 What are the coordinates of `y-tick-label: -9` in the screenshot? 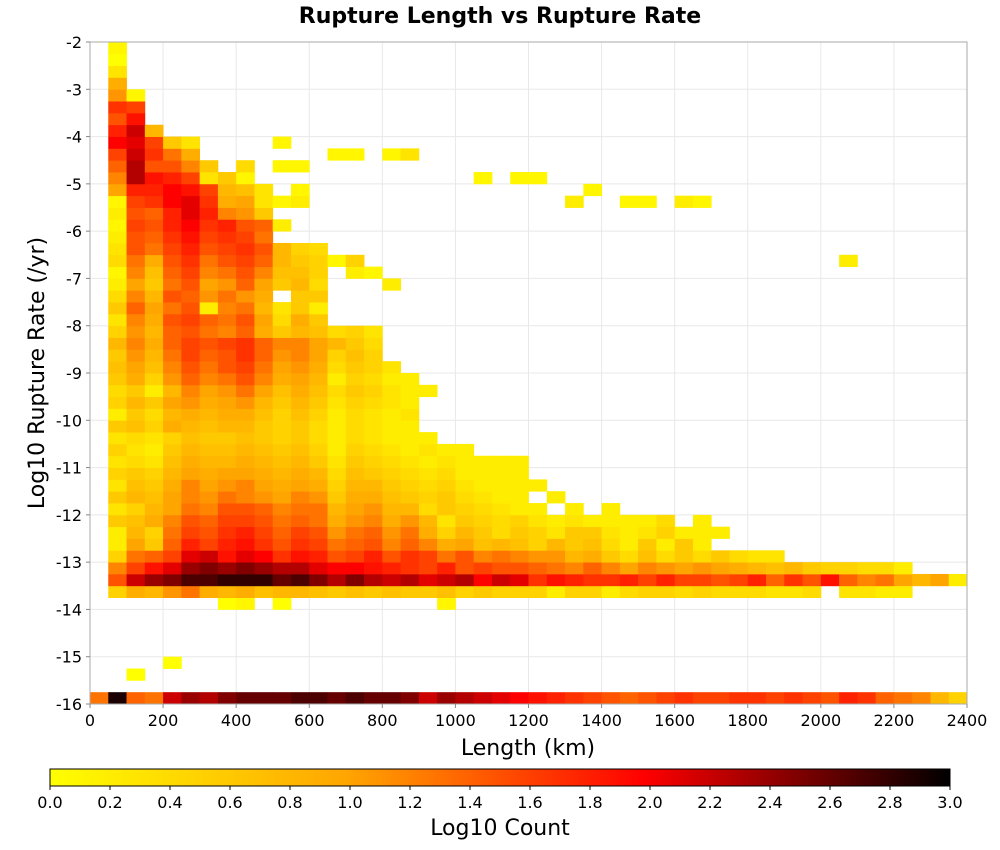 It's located at (74, 373).